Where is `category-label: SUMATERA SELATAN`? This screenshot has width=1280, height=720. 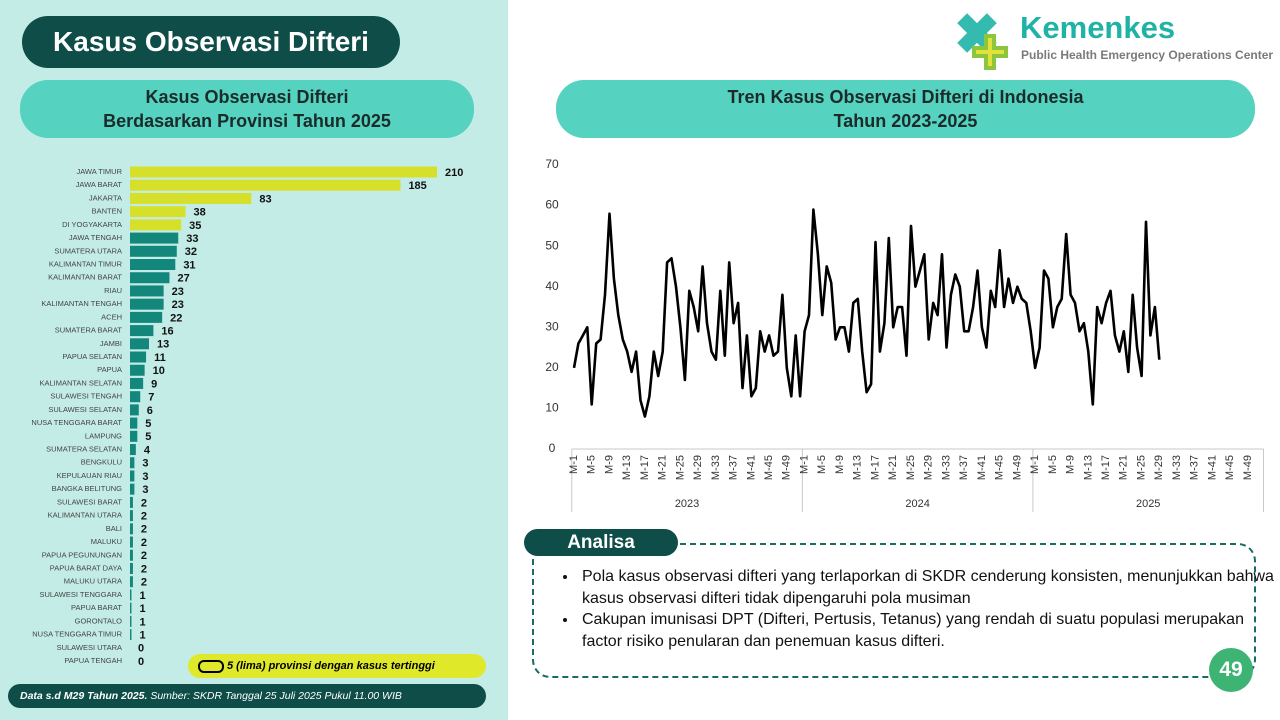 category-label: SUMATERA SELATAN is located at coordinates (84, 449).